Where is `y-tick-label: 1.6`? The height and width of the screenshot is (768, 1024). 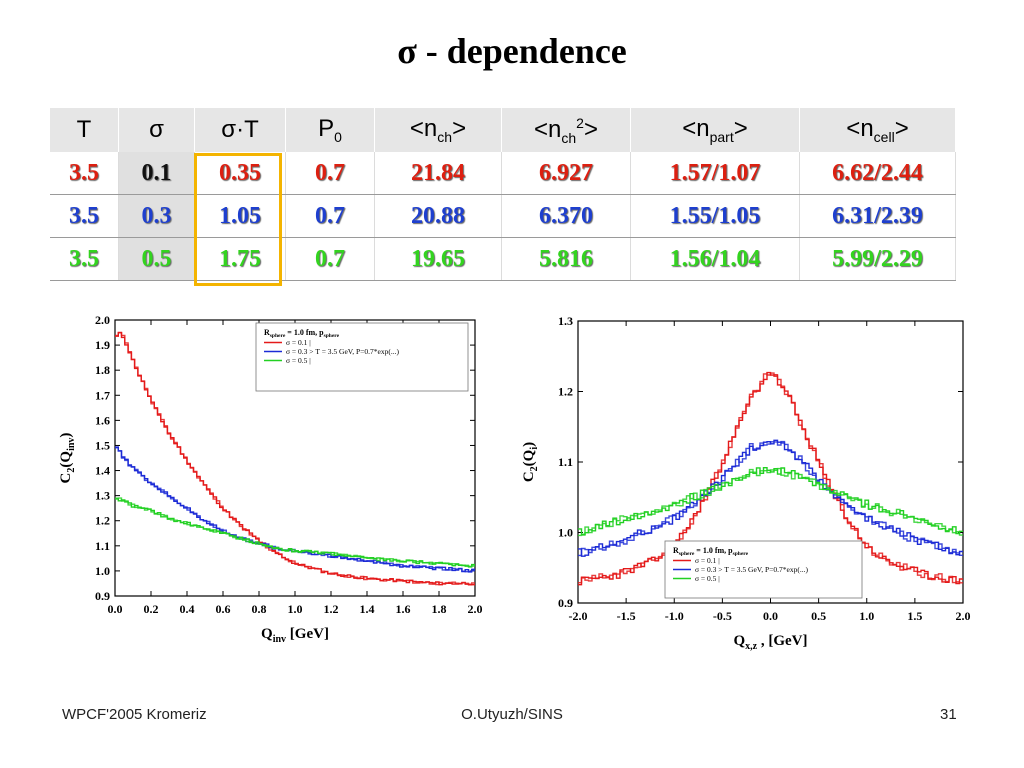
y-tick-label: 1.6 is located at coordinates (102, 420).